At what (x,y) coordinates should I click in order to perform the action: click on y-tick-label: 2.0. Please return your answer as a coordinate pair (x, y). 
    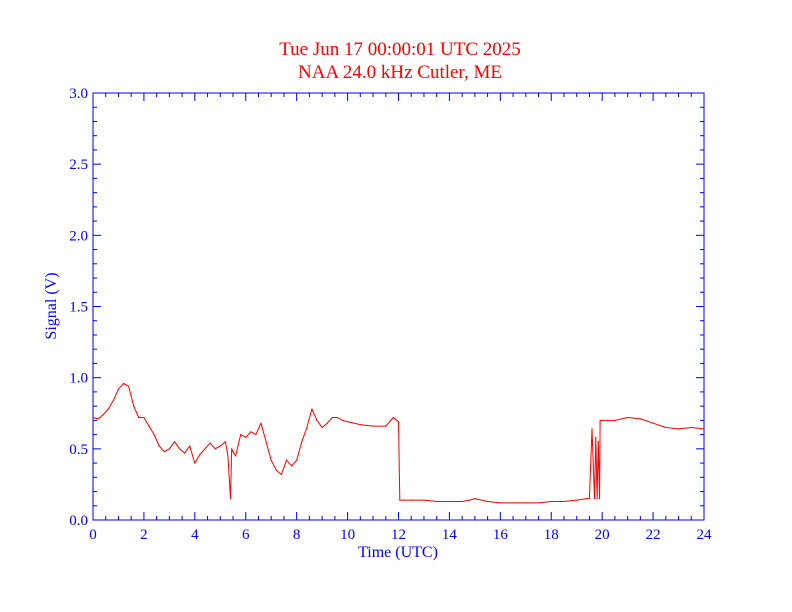
    Looking at the image, I should click on (78, 236).